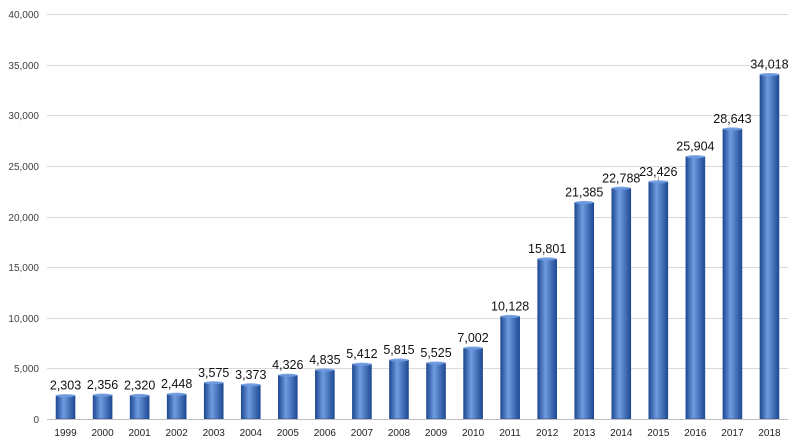 The height and width of the screenshot is (448, 800). What do you see at coordinates (288, 433) in the screenshot?
I see `x-tick-label: 2005` at bounding box center [288, 433].